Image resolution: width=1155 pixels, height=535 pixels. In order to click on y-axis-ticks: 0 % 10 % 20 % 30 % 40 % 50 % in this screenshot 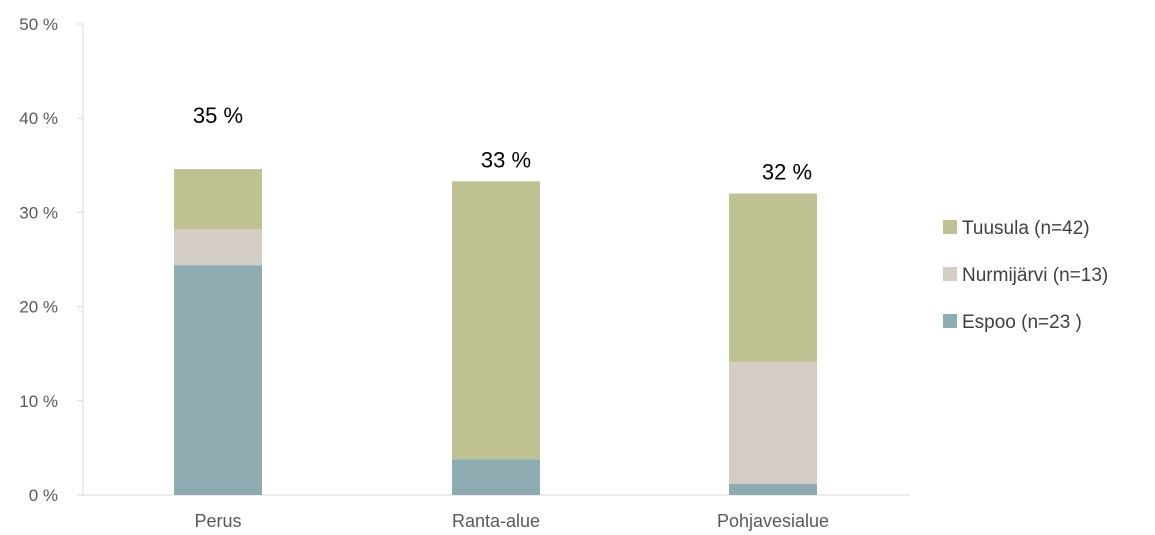, I will do `click(51, 260)`.